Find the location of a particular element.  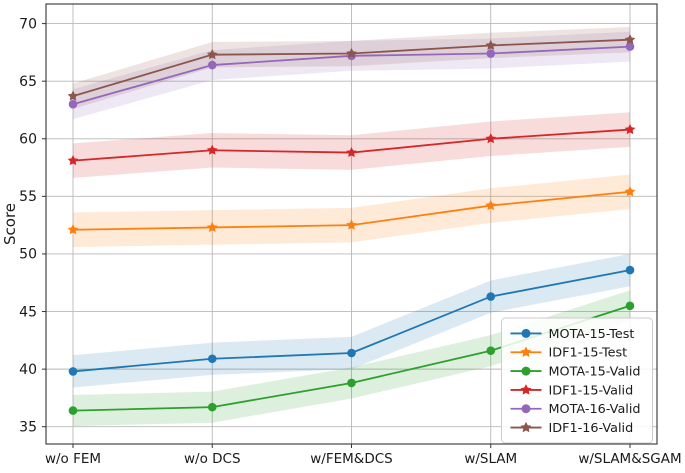

y-tick-label: 35 is located at coordinates (28, 427).